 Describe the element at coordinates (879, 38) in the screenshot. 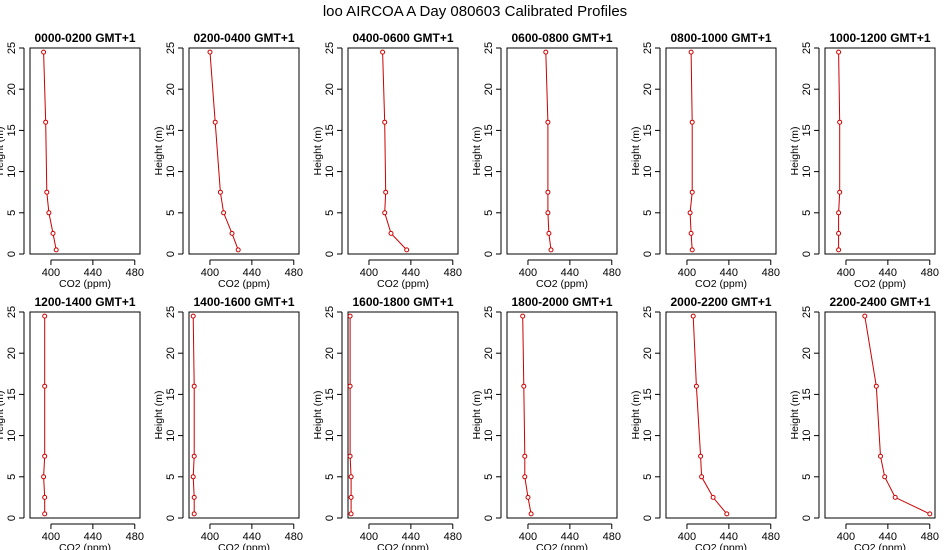

I see `panel-title: 1000-1200 GMT+1` at that location.